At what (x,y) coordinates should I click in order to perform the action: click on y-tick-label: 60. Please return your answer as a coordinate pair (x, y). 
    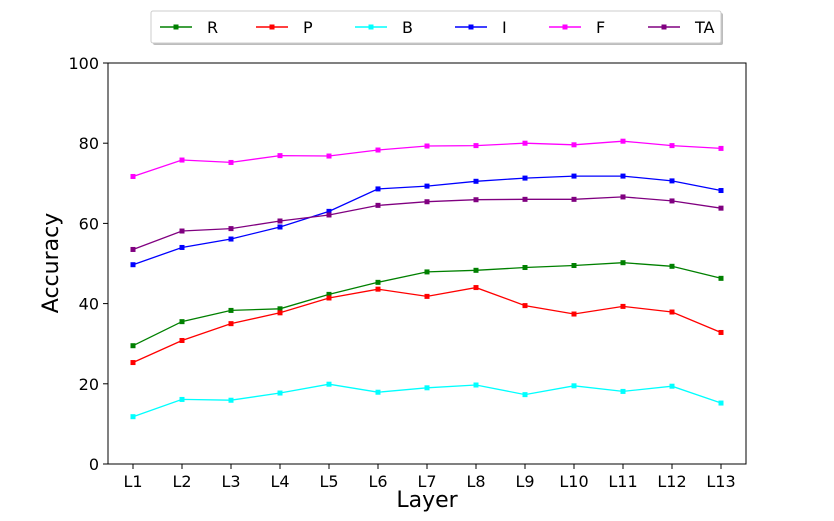
    Looking at the image, I should click on (89, 223).